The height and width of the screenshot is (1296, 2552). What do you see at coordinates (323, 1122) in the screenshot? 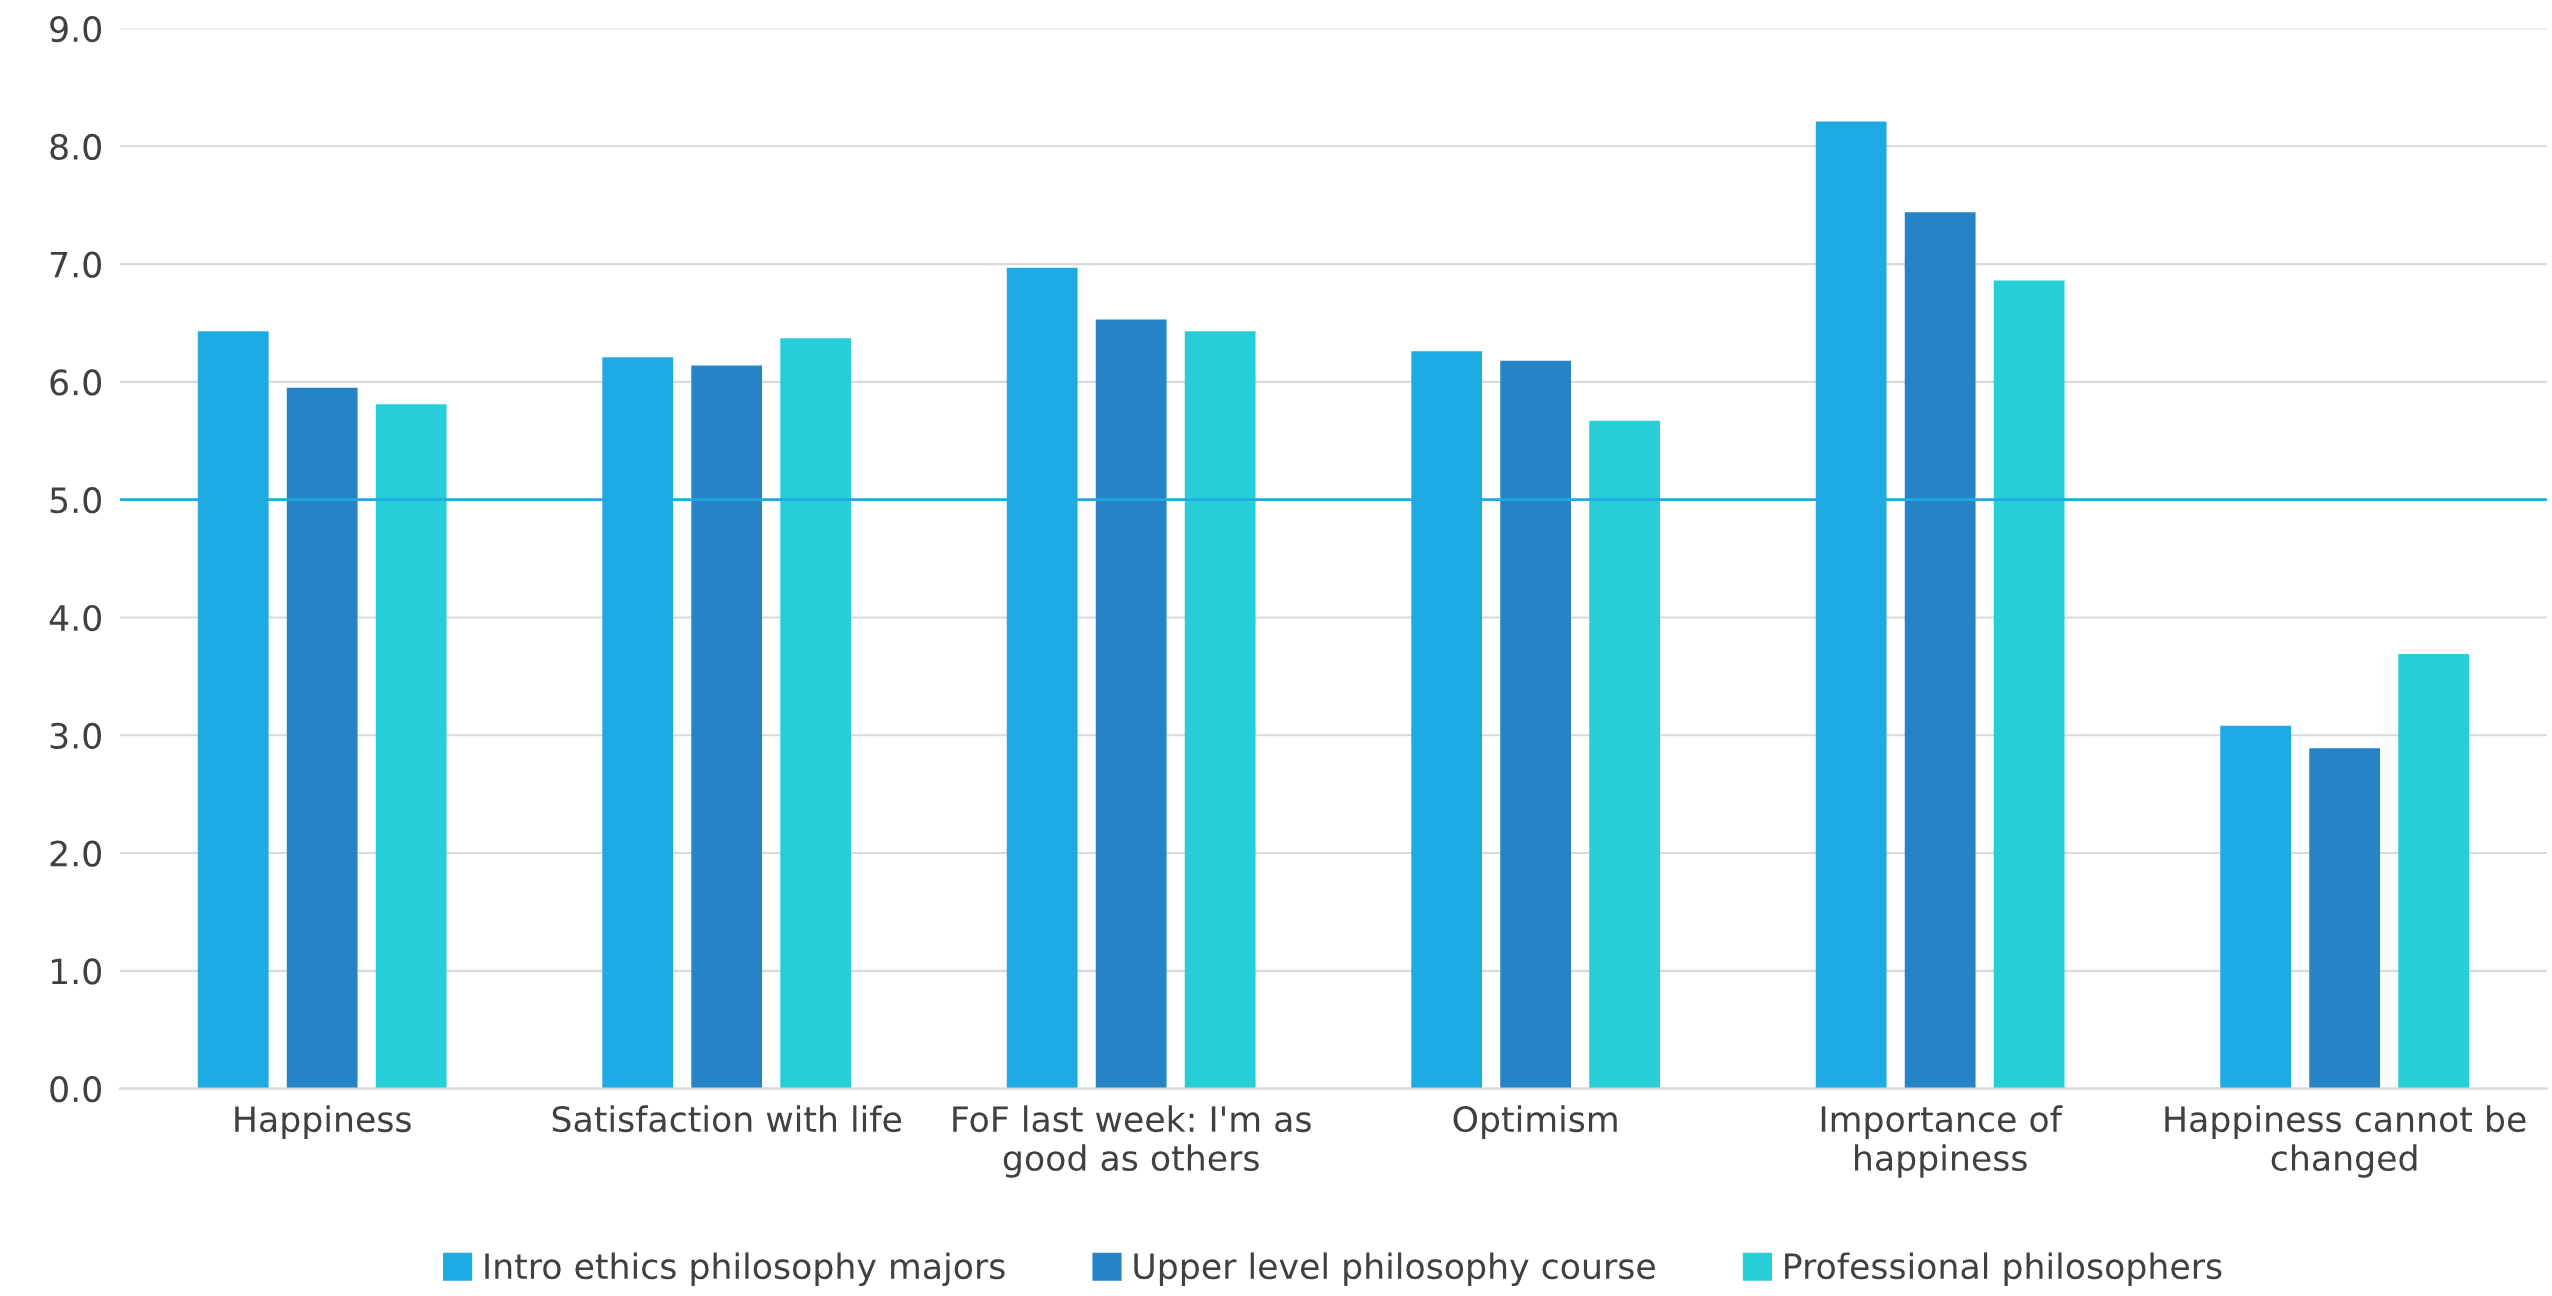
I see `x-tick-label: Happiness` at bounding box center [323, 1122].